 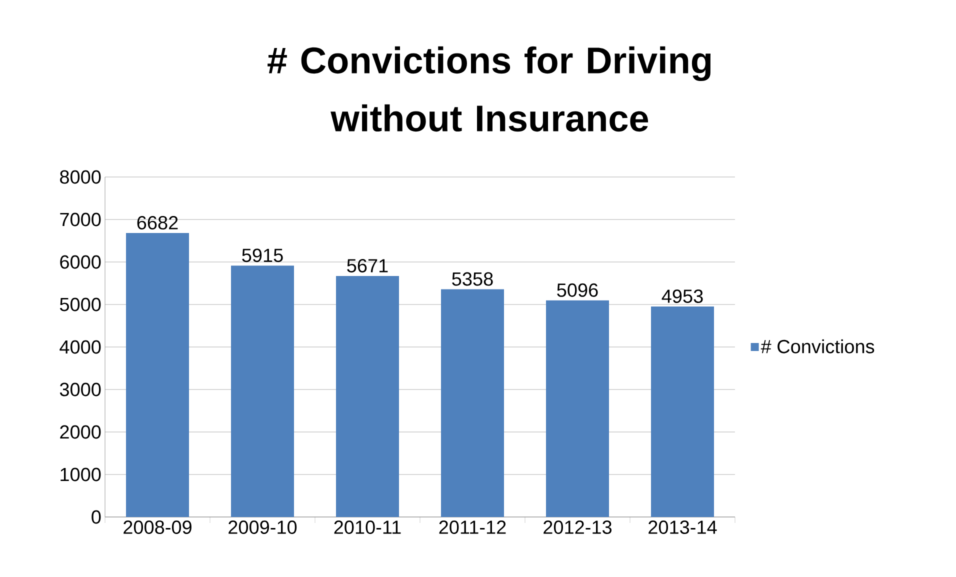 What do you see at coordinates (80, 305) in the screenshot?
I see `y-tick-label: 5000` at bounding box center [80, 305].